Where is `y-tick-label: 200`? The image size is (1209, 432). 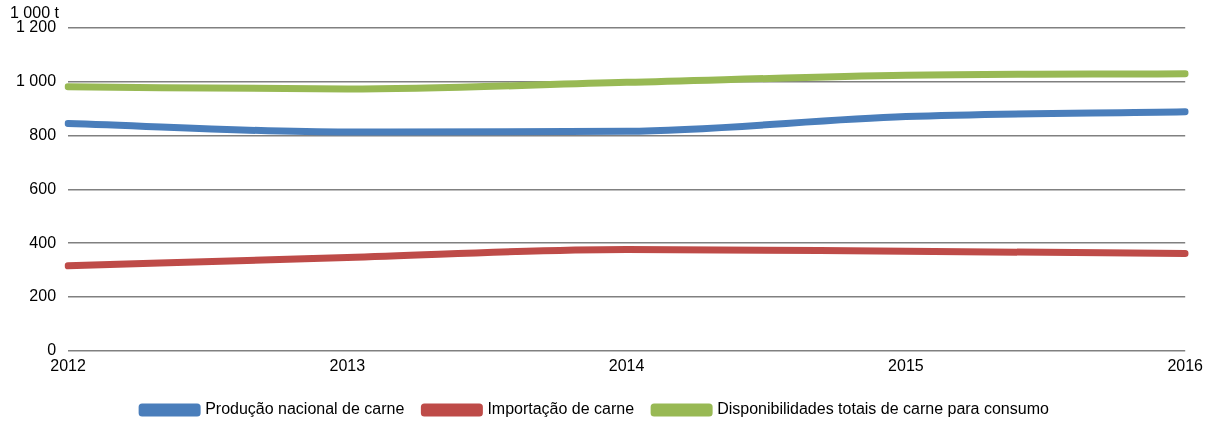
y-tick-label: 200 is located at coordinates (43, 296).